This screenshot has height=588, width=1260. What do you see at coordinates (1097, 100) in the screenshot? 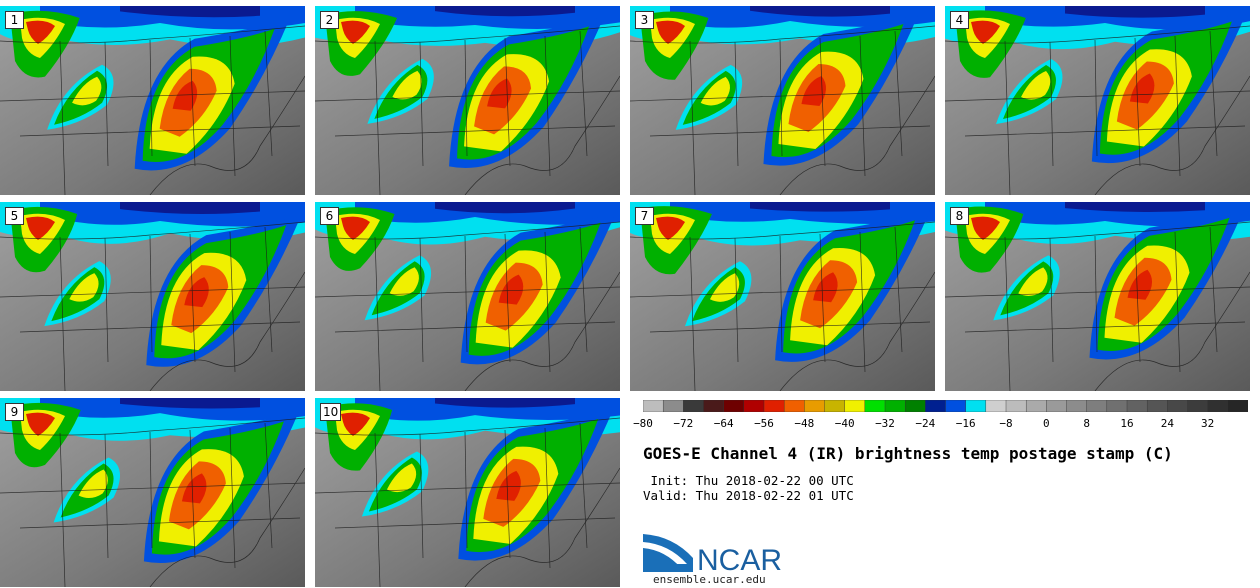
I see `map-panel-4: 4` at bounding box center [1097, 100].